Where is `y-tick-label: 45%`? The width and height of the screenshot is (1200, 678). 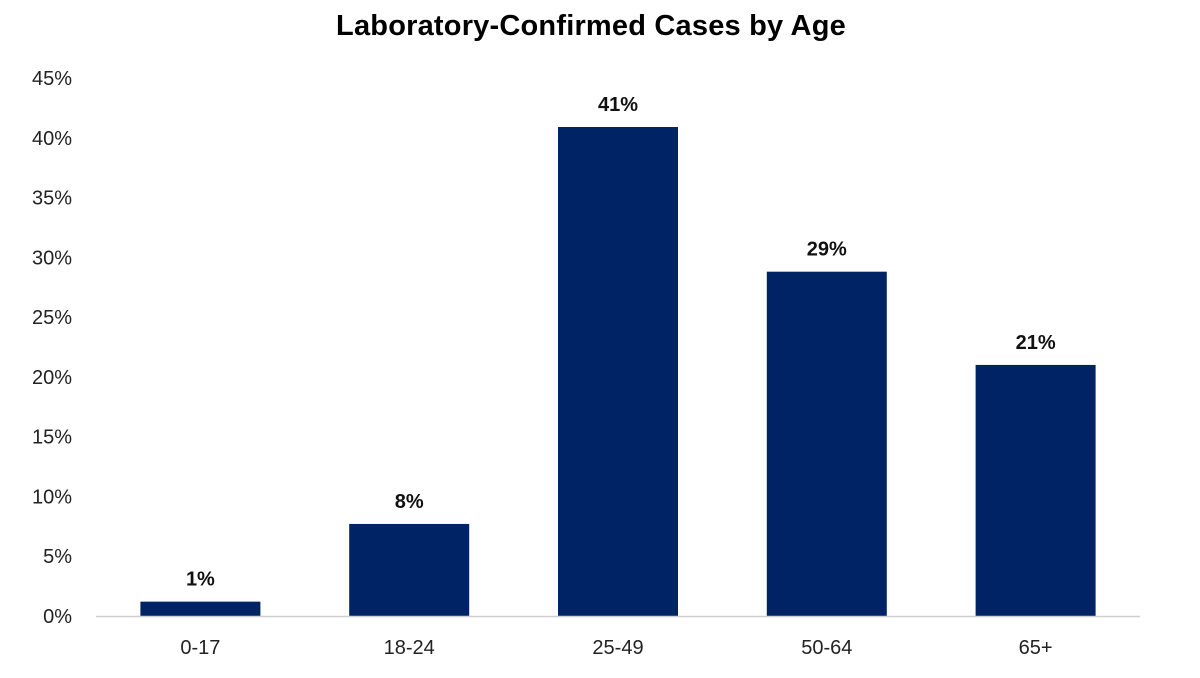
y-tick-label: 45% is located at coordinates (52, 79).